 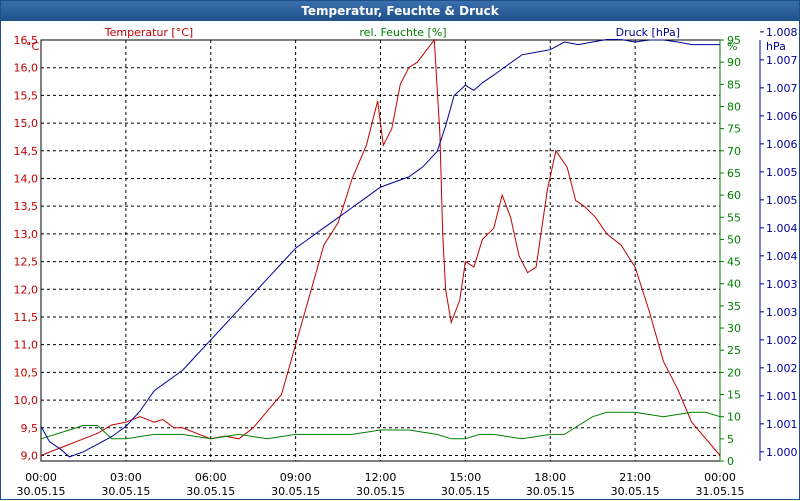 I want to click on temperature-tick-label: 13,0, so click(x=26, y=234).